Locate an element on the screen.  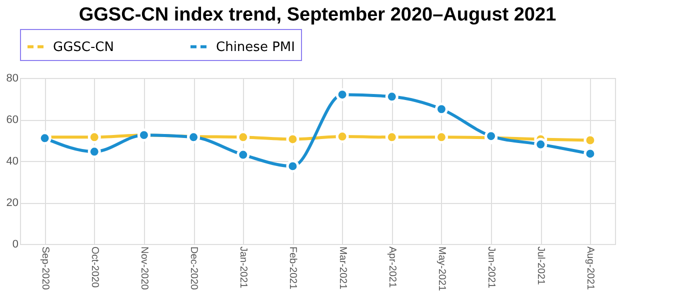
legend-label: Chinese PMI is located at coordinates (255, 47).